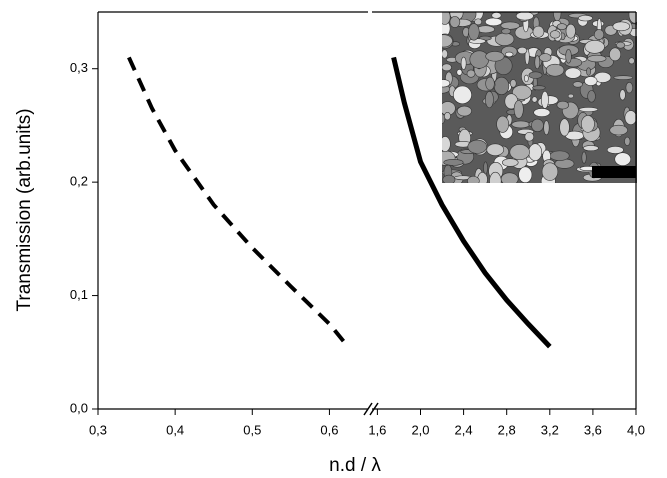 This screenshot has height=478, width=667. What do you see at coordinates (471, 202) in the screenshot?
I see `data-line` at bounding box center [471, 202].